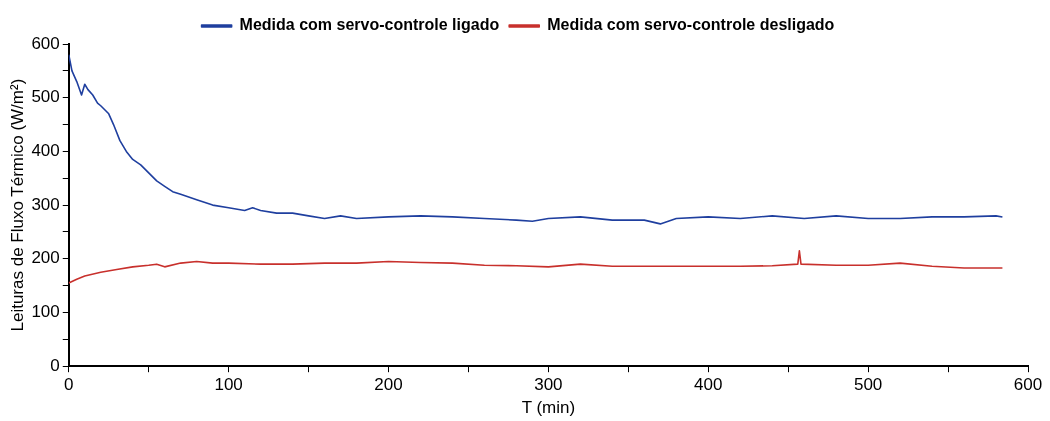 The height and width of the screenshot is (421, 1050). What do you see at coordinates (388, 385) in the screenshot?
I see `x-tick-label: 200` at bounding box center [388, 385].